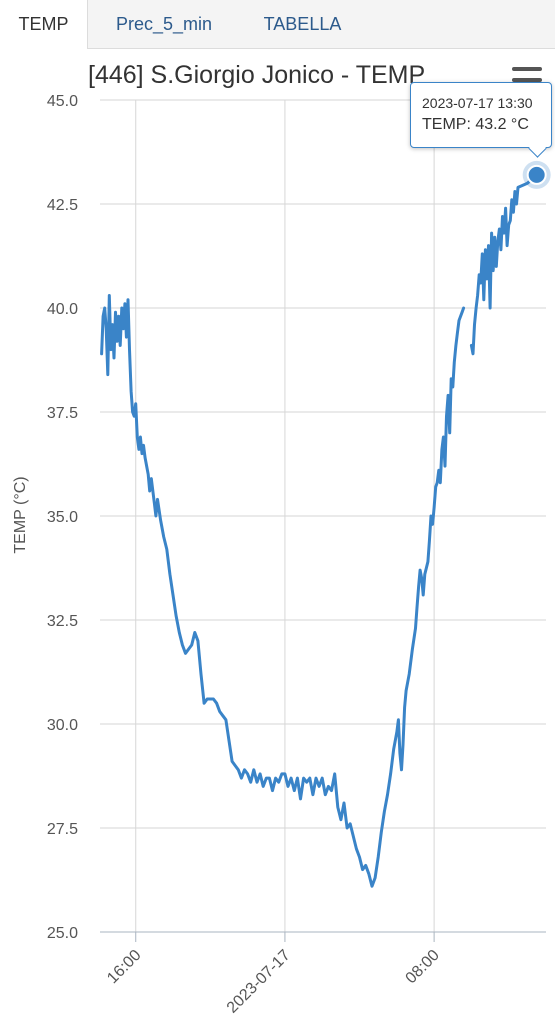 This screenshot has width=555, height=1024. I want to click on y-tick-label: 30.0, so click(62, 725).